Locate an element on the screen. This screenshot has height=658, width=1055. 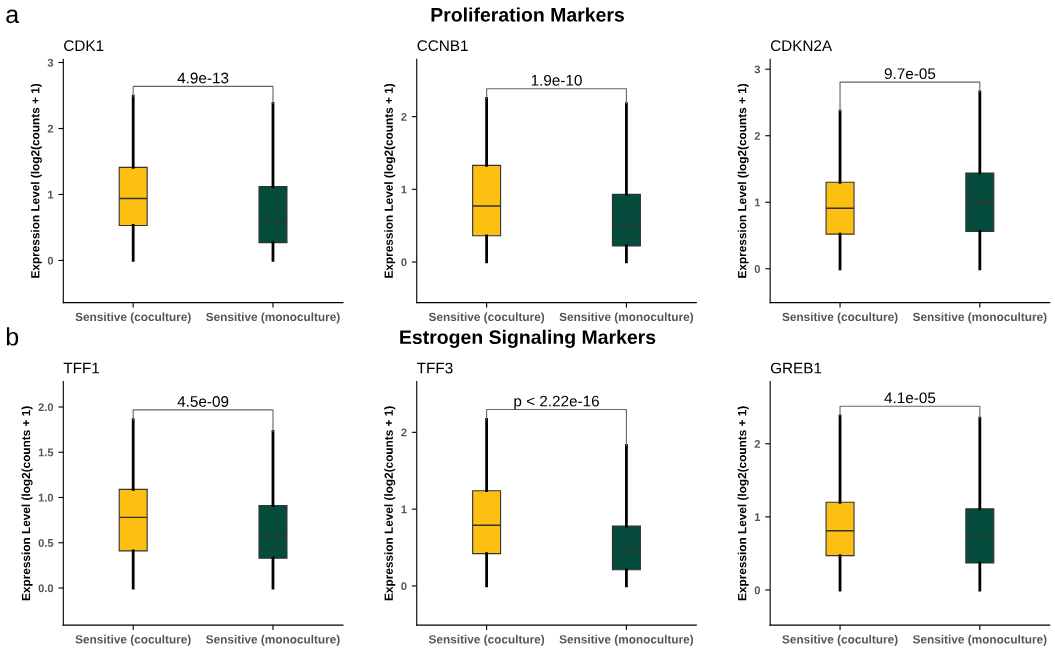
annotation: 9.7e-05 is located at coordinates (910, 74).